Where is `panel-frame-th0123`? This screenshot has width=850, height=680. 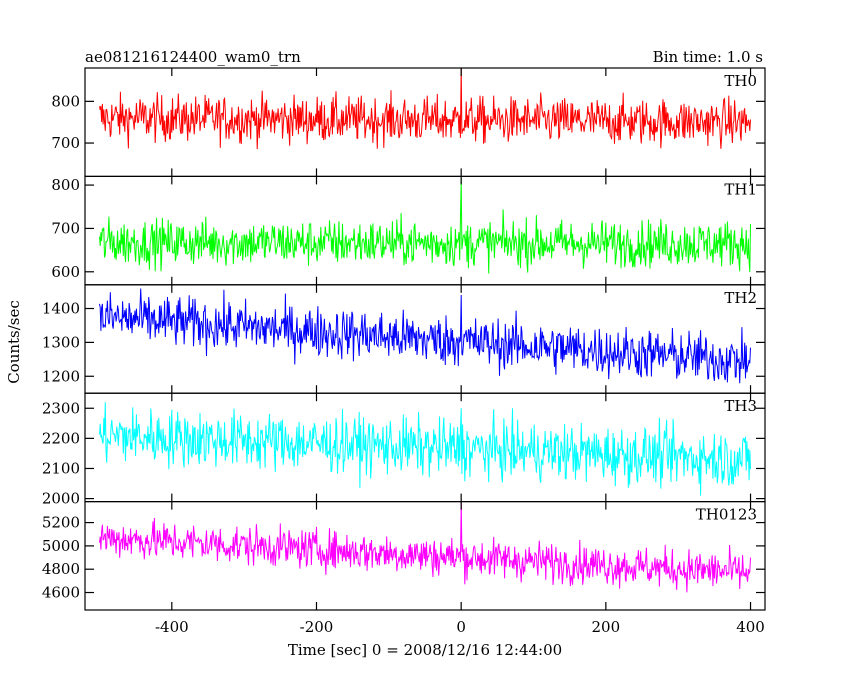 panel-frame-th0123 is located at coordinates (425, 556).